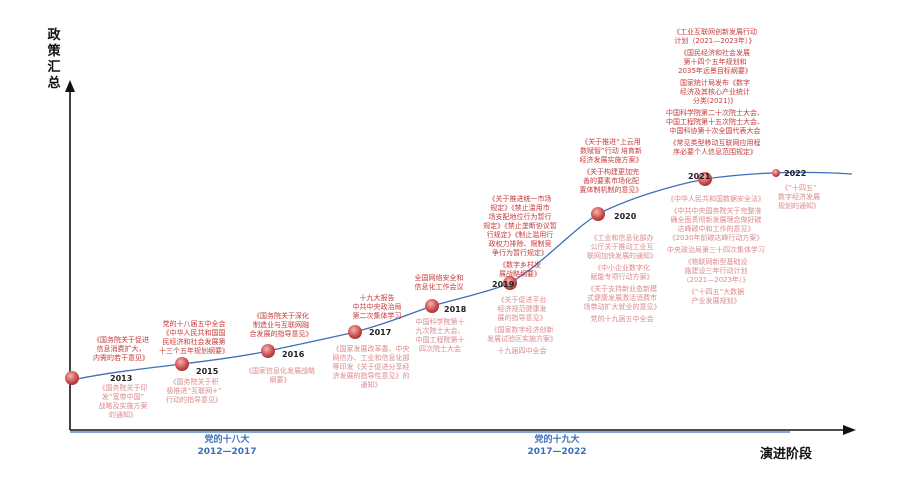 This screenshot has width=901, height=483. Describe the element at coordinates (715, 152) in the screenshot. I see `policy-text-line: 序必要个人信息范围规定》` at that location.